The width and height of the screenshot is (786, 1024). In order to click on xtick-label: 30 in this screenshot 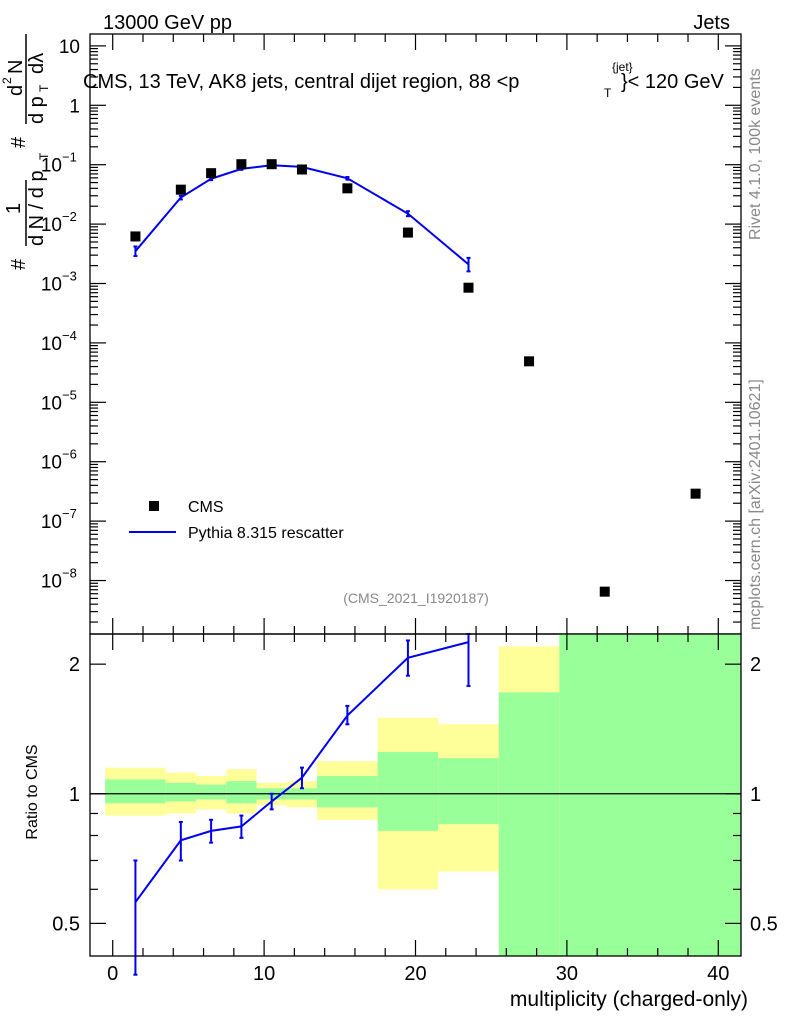, I will do `click(567, 974)`.